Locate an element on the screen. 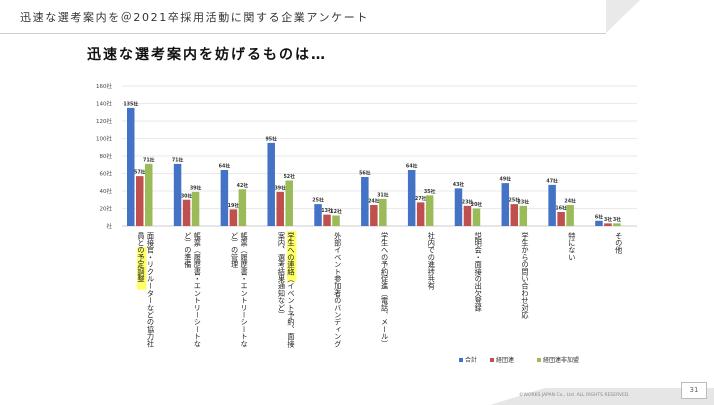 The width and height of the screenshot is (714, 405). y-tick-label: 100社 is located at coordinates (104, 139).